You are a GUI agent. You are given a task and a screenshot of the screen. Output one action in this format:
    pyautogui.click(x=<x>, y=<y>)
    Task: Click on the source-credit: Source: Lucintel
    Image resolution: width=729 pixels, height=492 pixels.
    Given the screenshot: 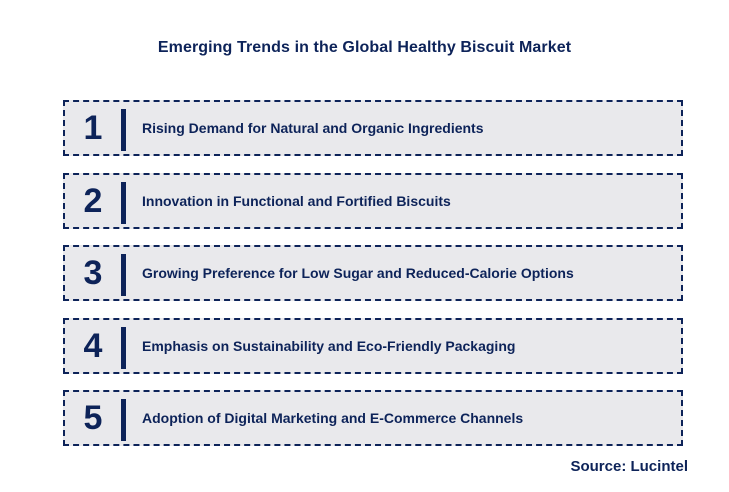 What is the action you would take?
    pyautogui.click(x=629, y=466)
    